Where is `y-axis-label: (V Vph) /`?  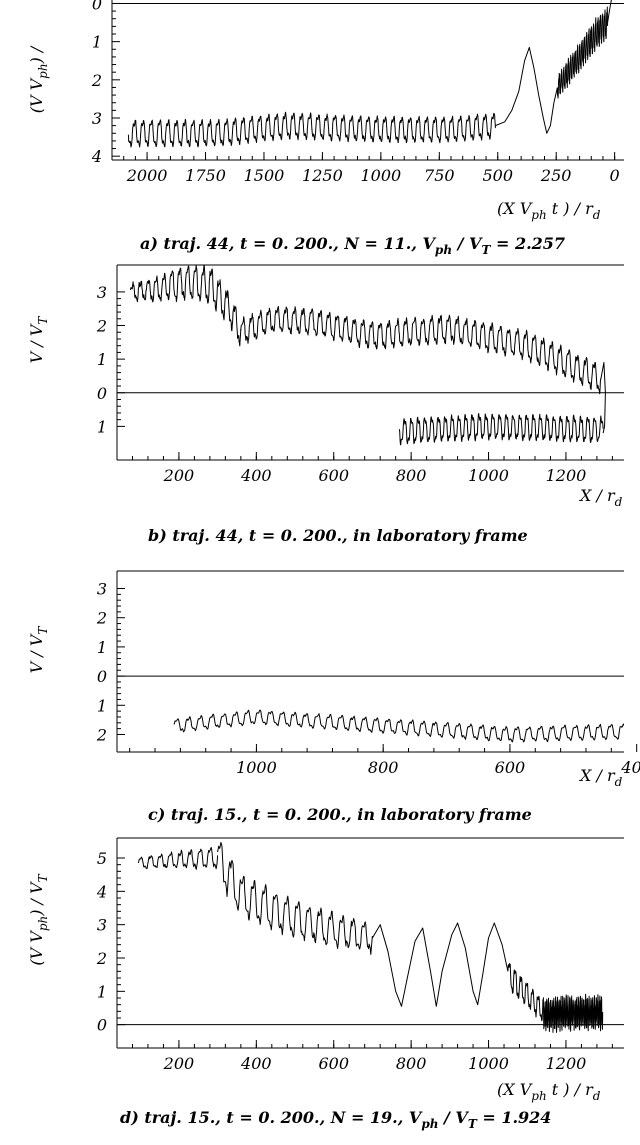
y-axis-label: (V Vph) / is located at coordinates (38, 79).